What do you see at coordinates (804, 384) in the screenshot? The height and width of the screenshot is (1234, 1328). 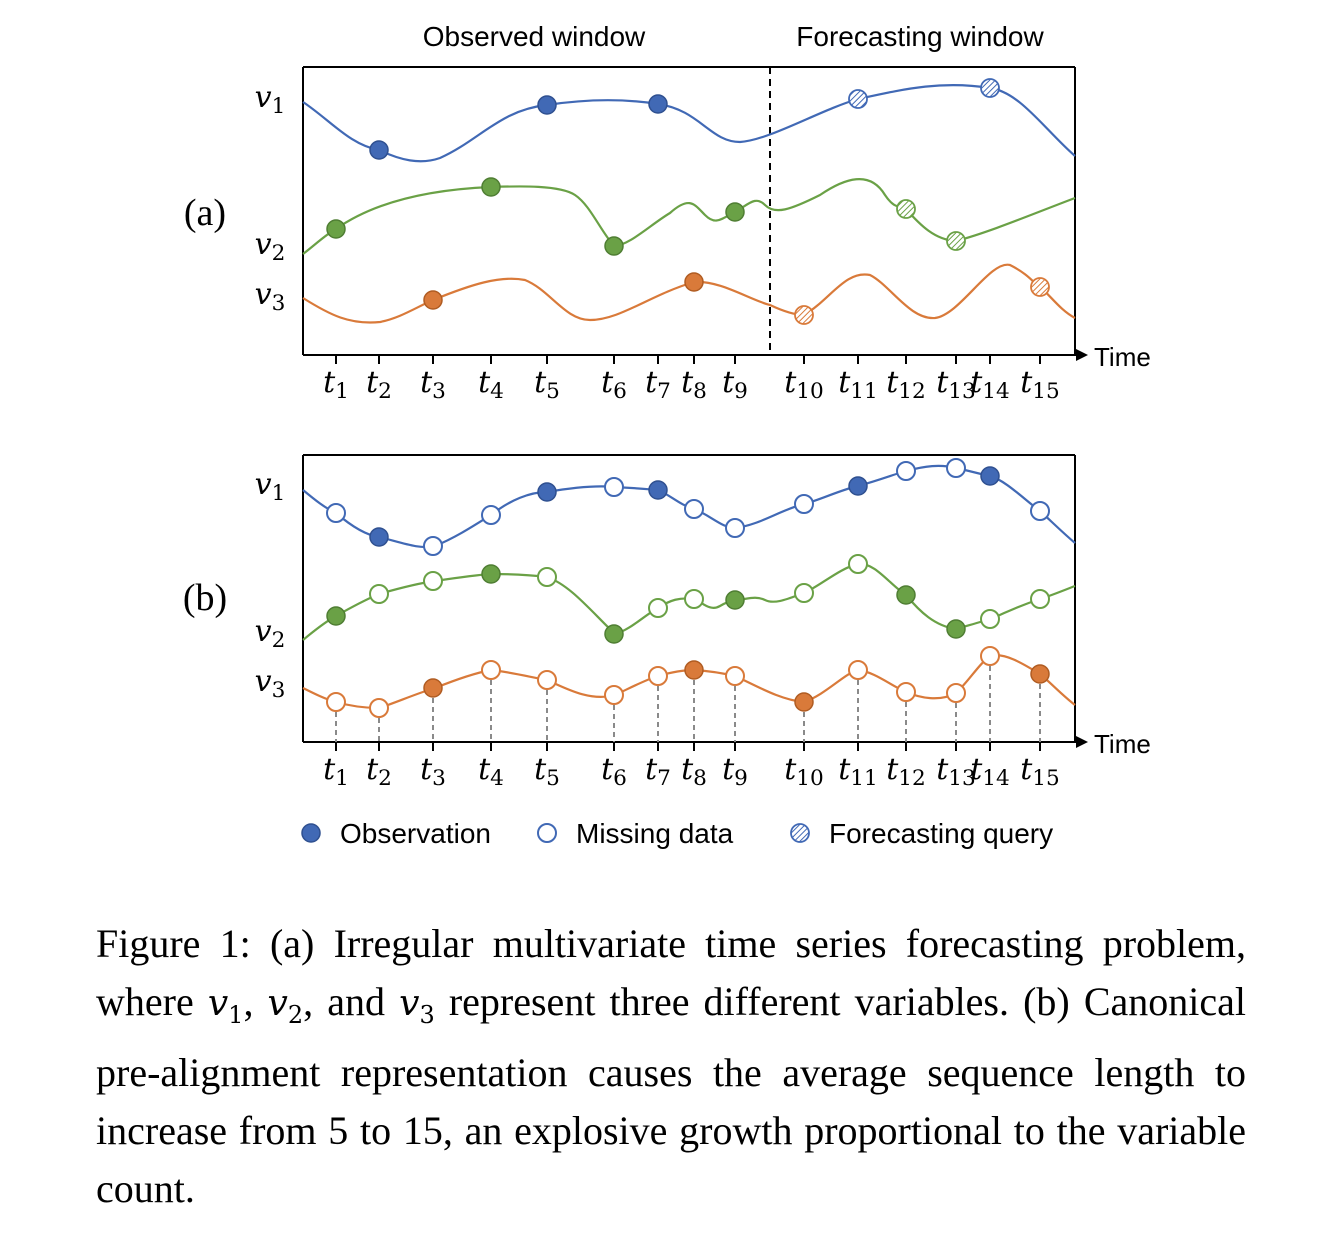 I see `tick-label: t10` at bounding box center [804, 384].